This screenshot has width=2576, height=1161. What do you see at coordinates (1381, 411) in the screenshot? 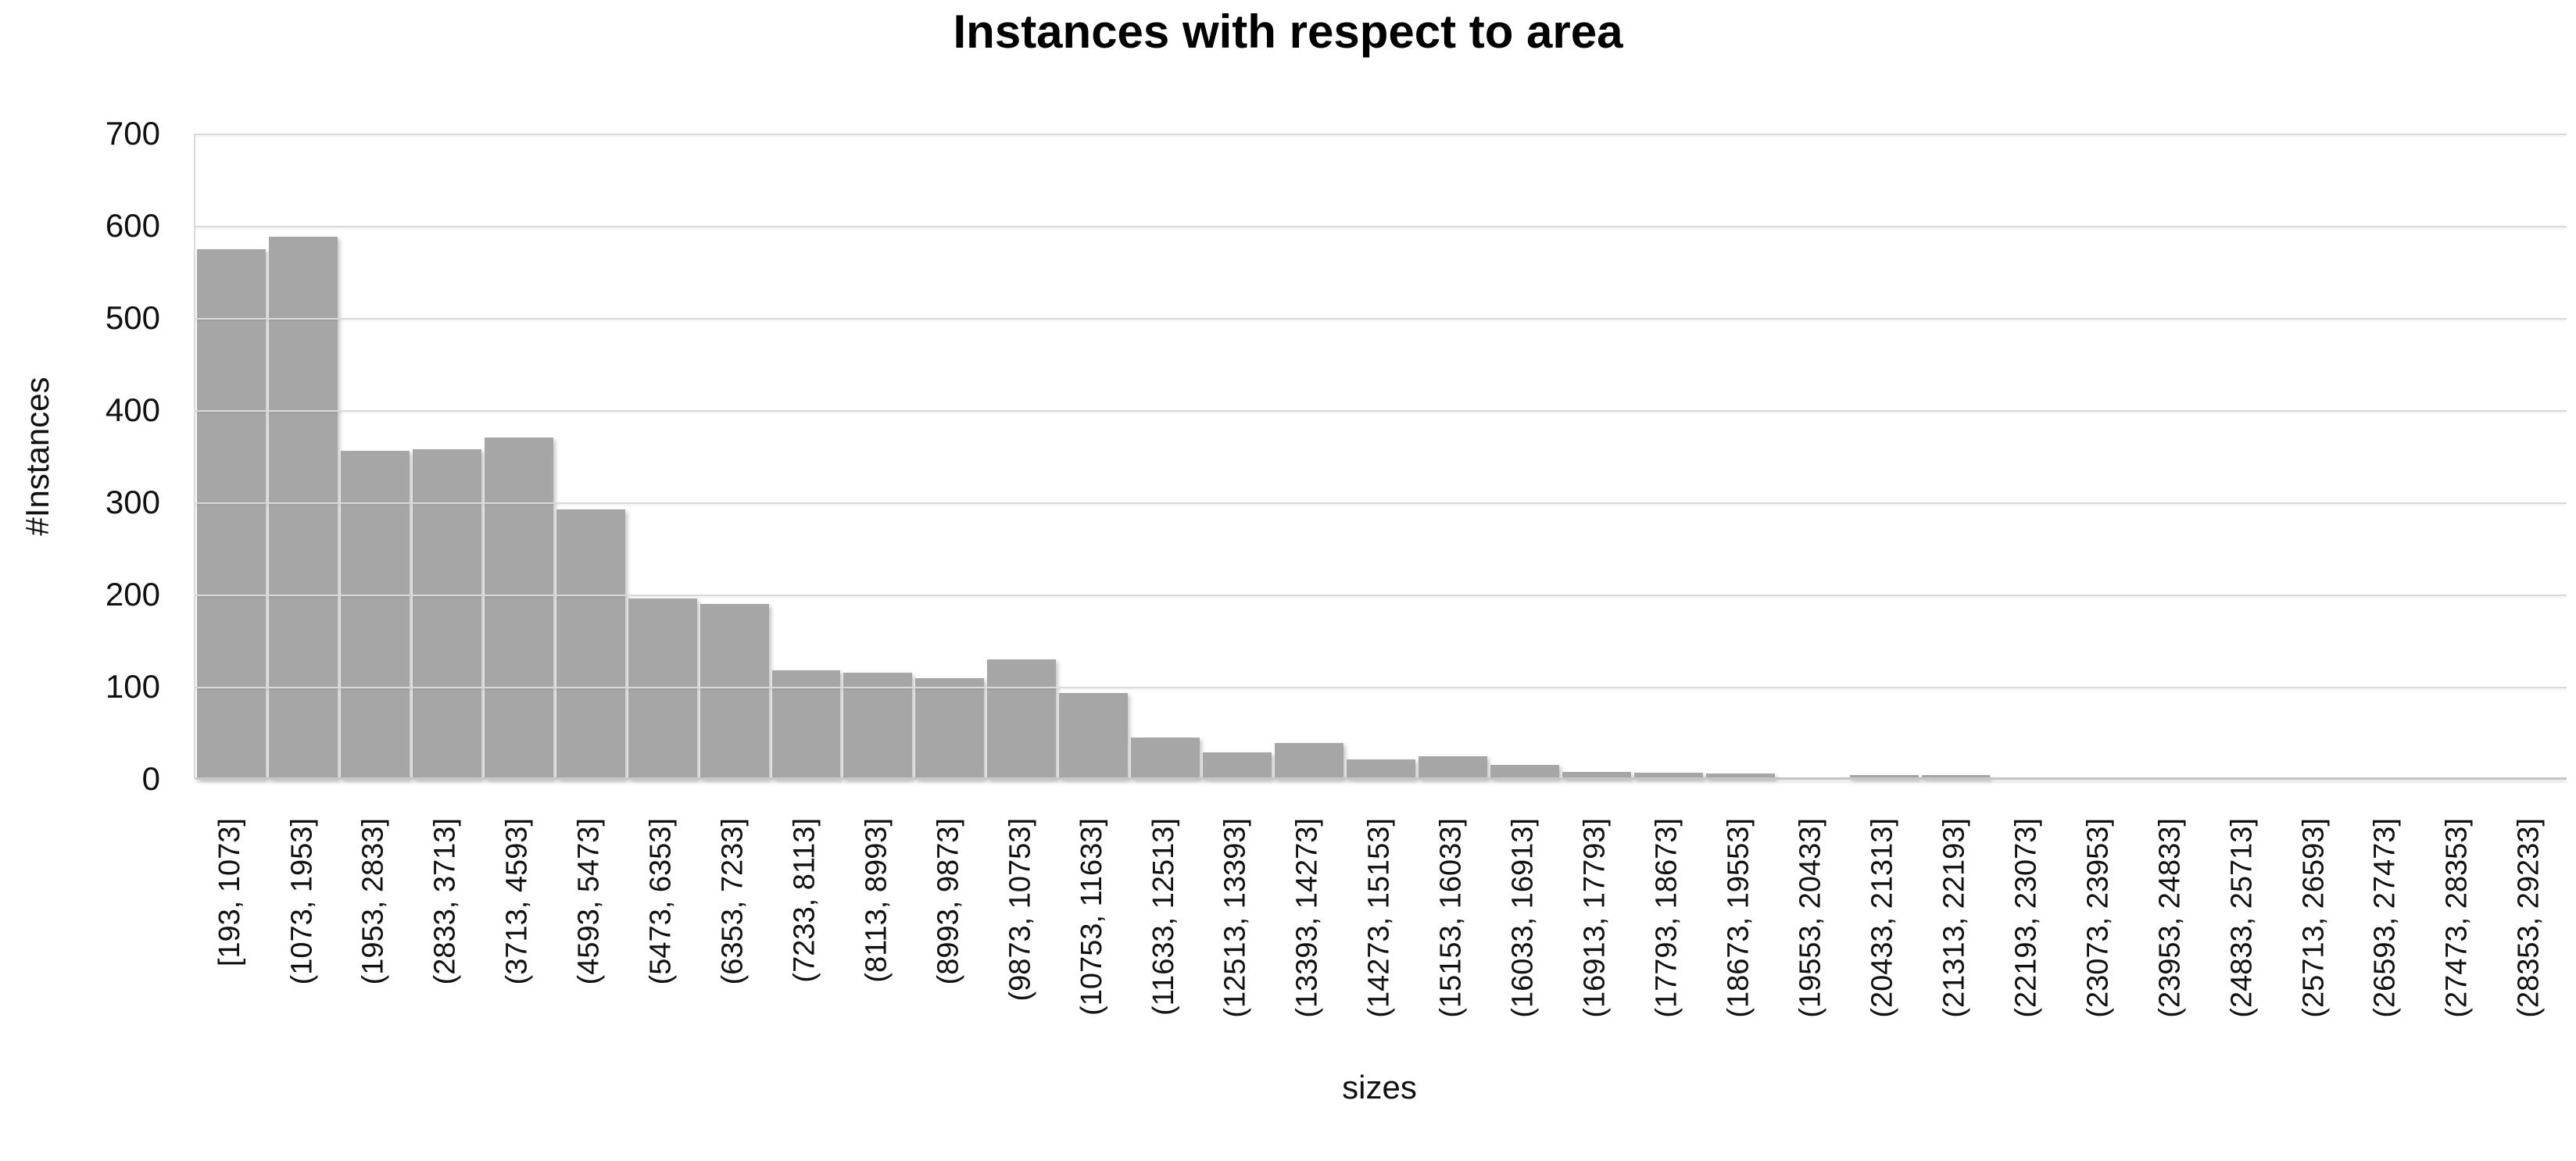
I see `gridline-y400` at bounding box center [1381, 411].